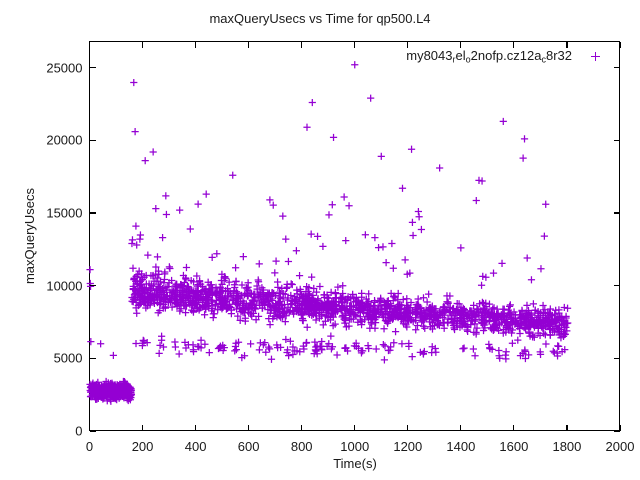 The width and height of the screenshot is (640, 480). Describe the element at coordinates (195, 446) in the screenshot. I see `x-tick-label: 400` at that location.